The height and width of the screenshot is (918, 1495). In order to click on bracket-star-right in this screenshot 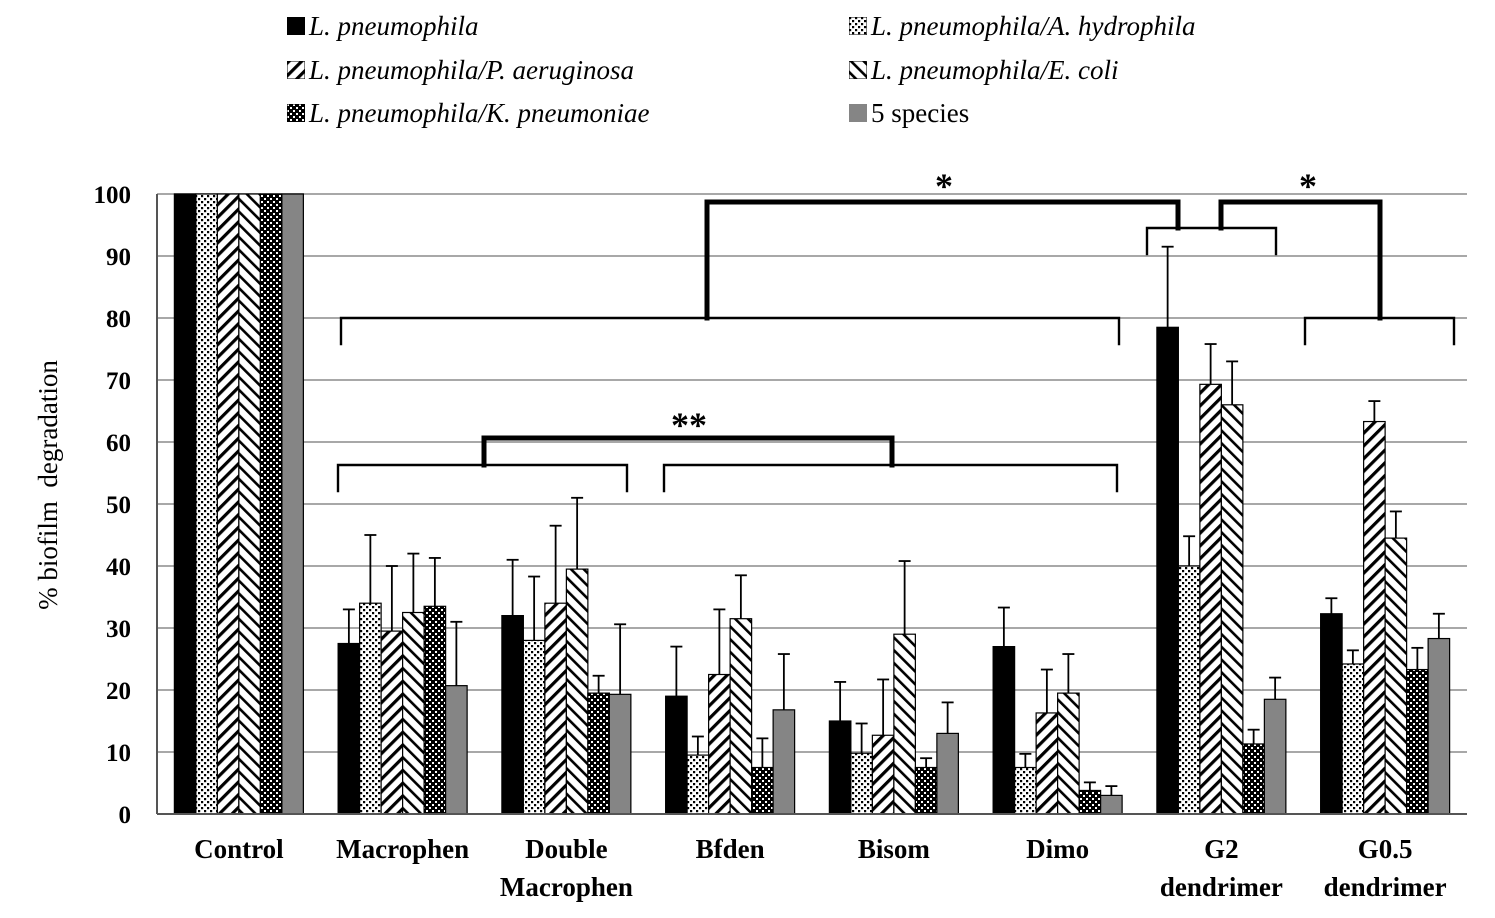, I will do `click(1300, 260)`.